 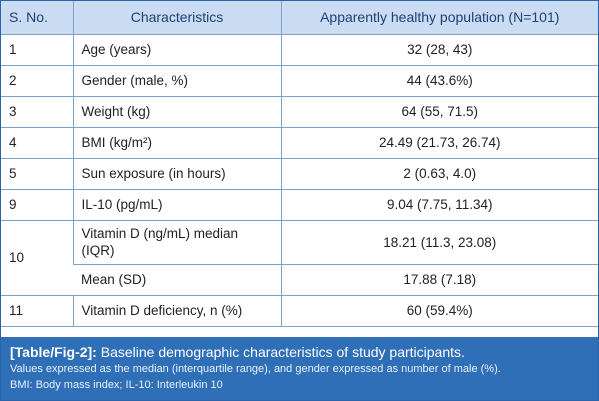 I want to click on row-characteristic: Vitamin D (ng/mL) median (IQR), so click(x=176, y=242).